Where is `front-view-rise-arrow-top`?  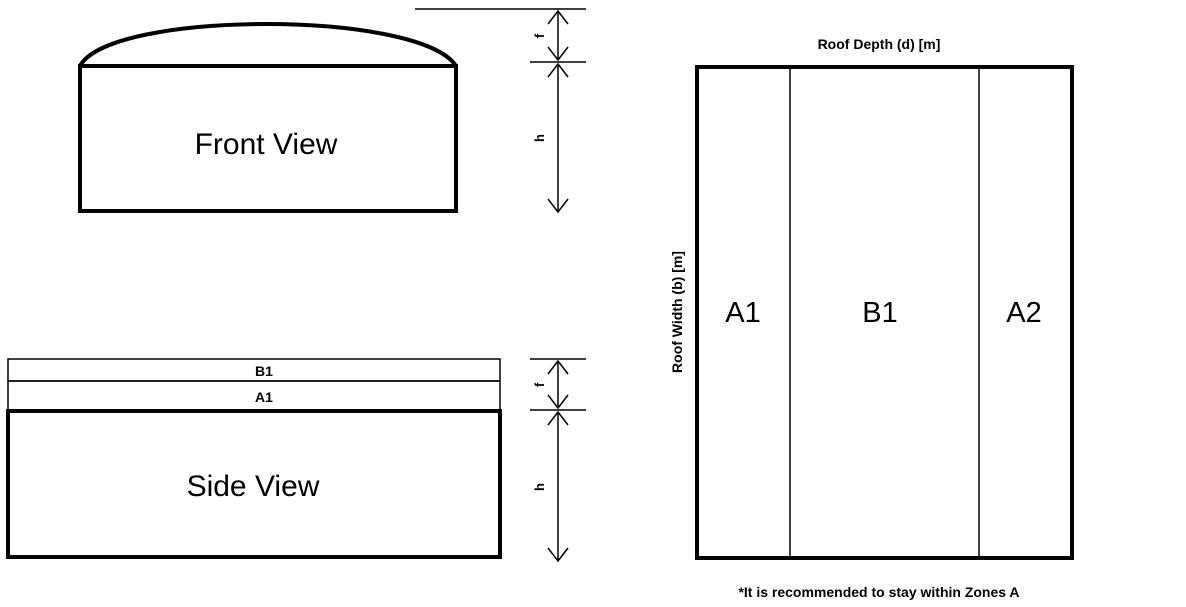
front-view-rise-arrow-top is located at coordinates (558, 17).